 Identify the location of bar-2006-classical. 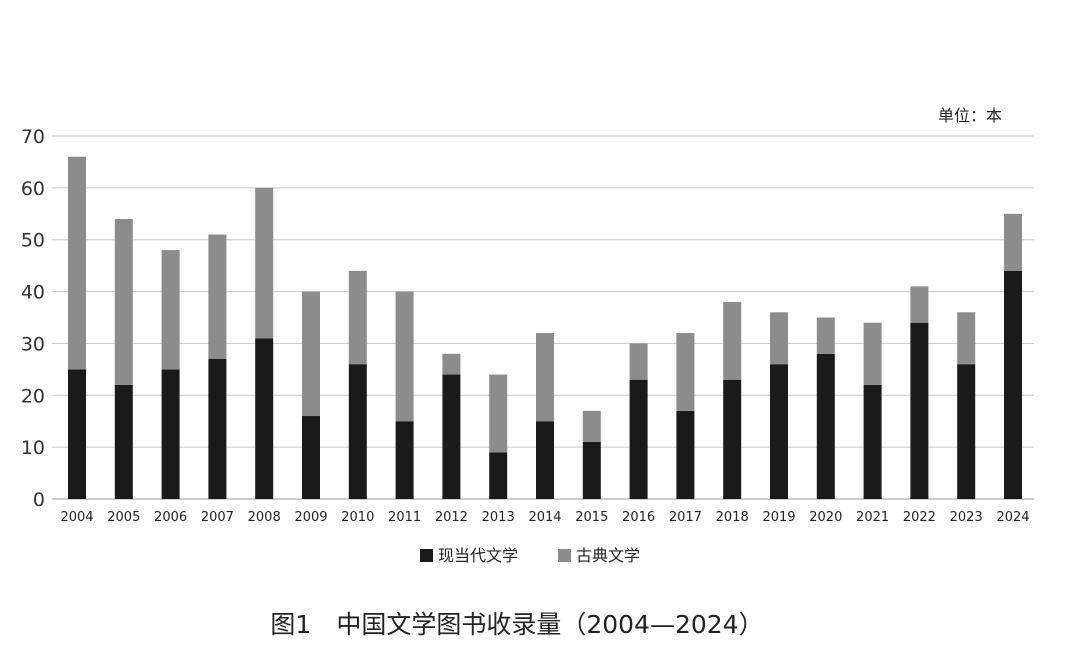
(170, 310).